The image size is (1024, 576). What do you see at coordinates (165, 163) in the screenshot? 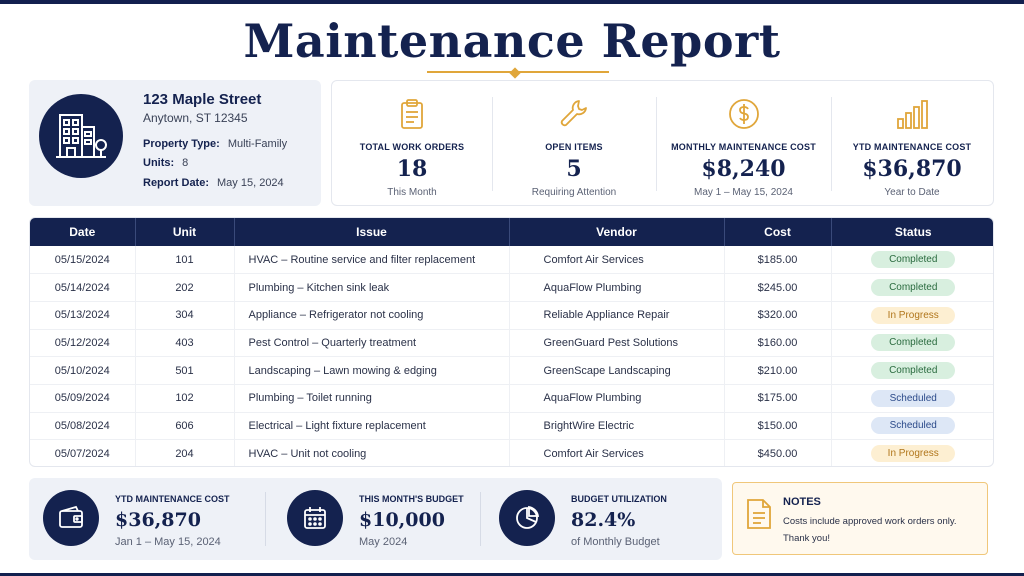
I see `property-units-row: Units: 8` at bounding box center [165, 163].